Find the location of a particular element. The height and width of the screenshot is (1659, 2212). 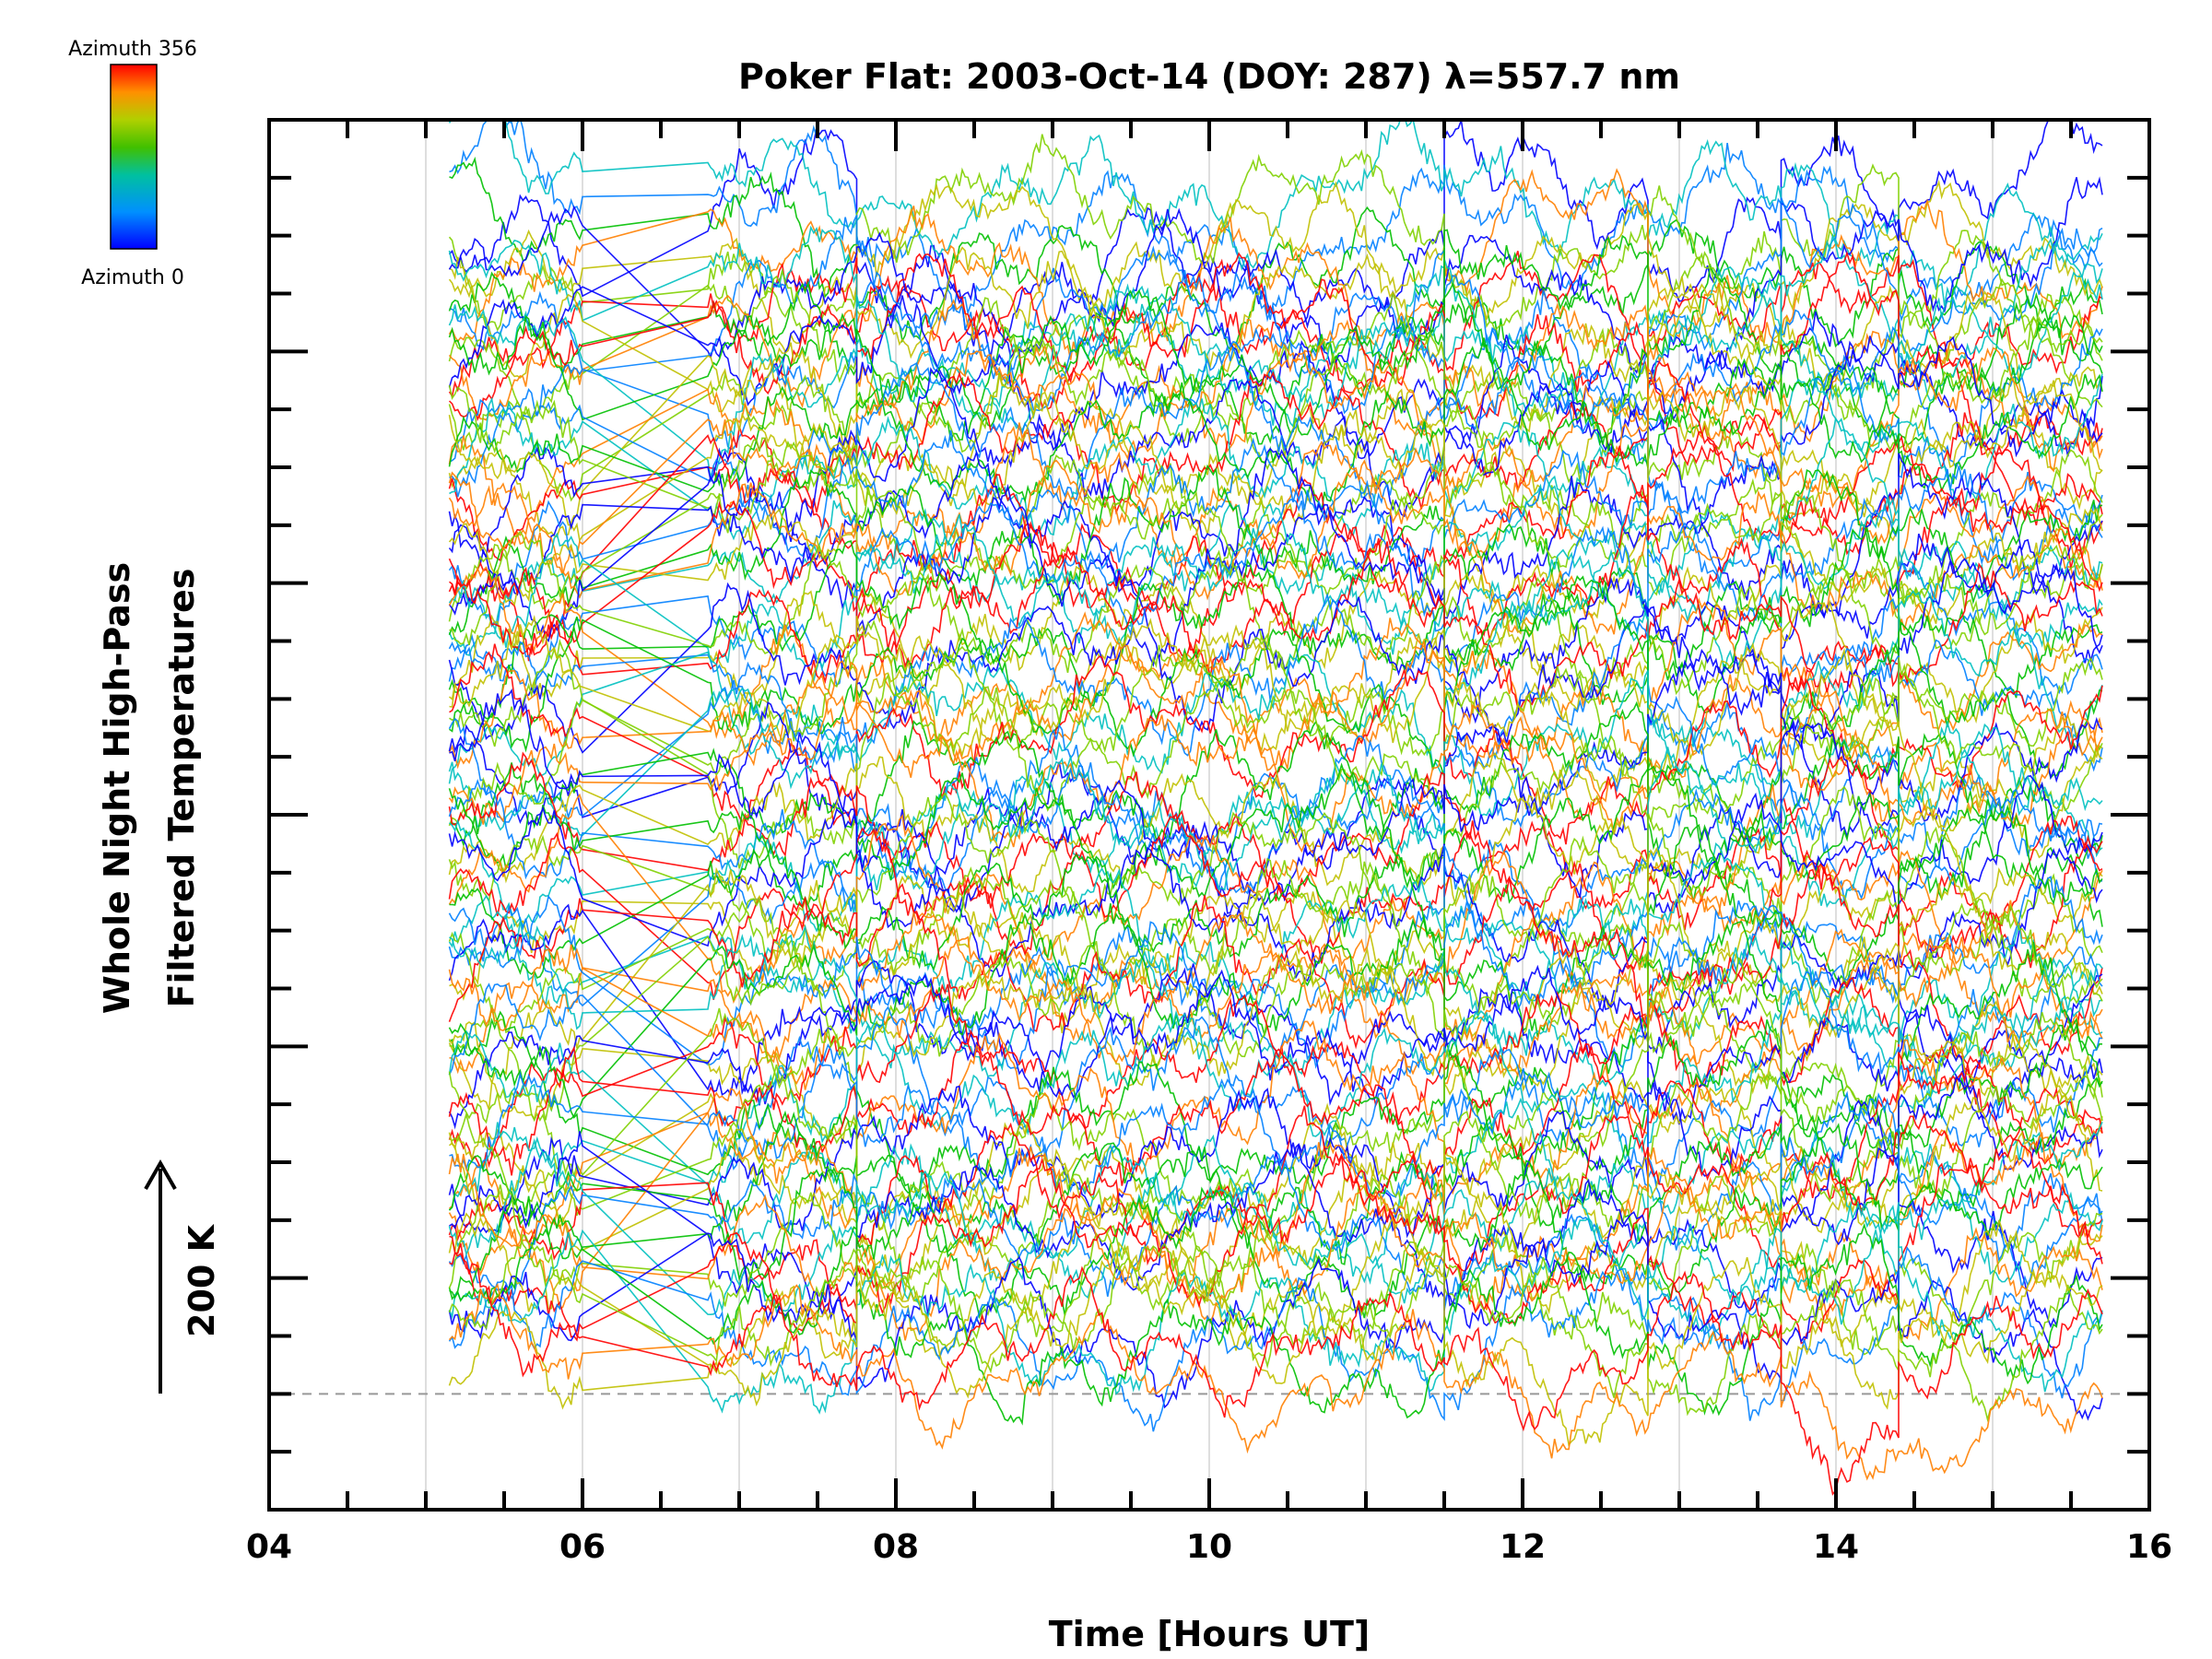

scale-indicator: 200 K is located at coordinates (183, 1276).